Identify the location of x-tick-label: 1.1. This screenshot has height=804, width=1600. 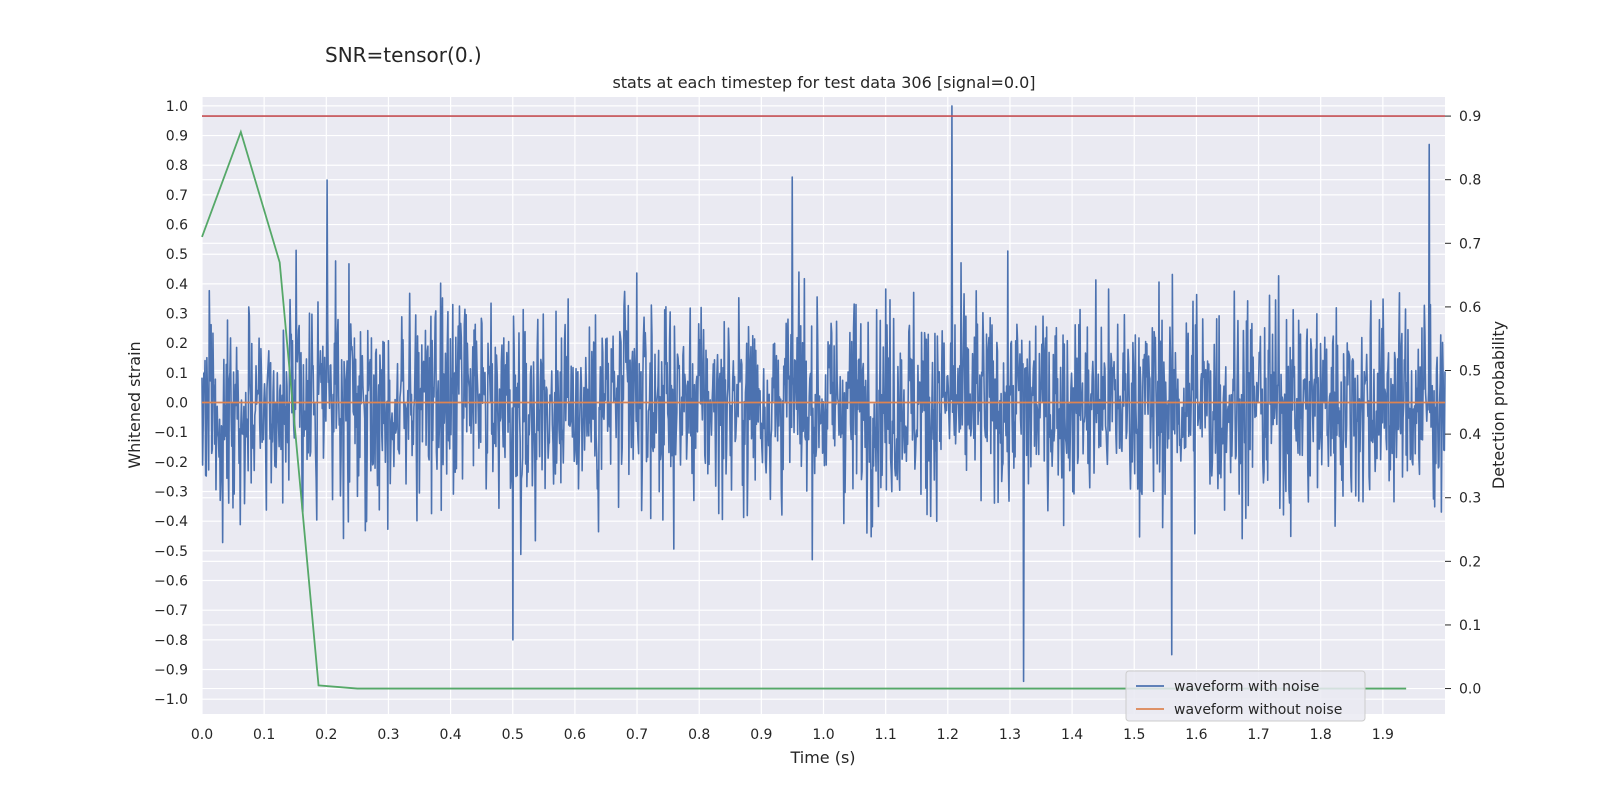
(886, 735).